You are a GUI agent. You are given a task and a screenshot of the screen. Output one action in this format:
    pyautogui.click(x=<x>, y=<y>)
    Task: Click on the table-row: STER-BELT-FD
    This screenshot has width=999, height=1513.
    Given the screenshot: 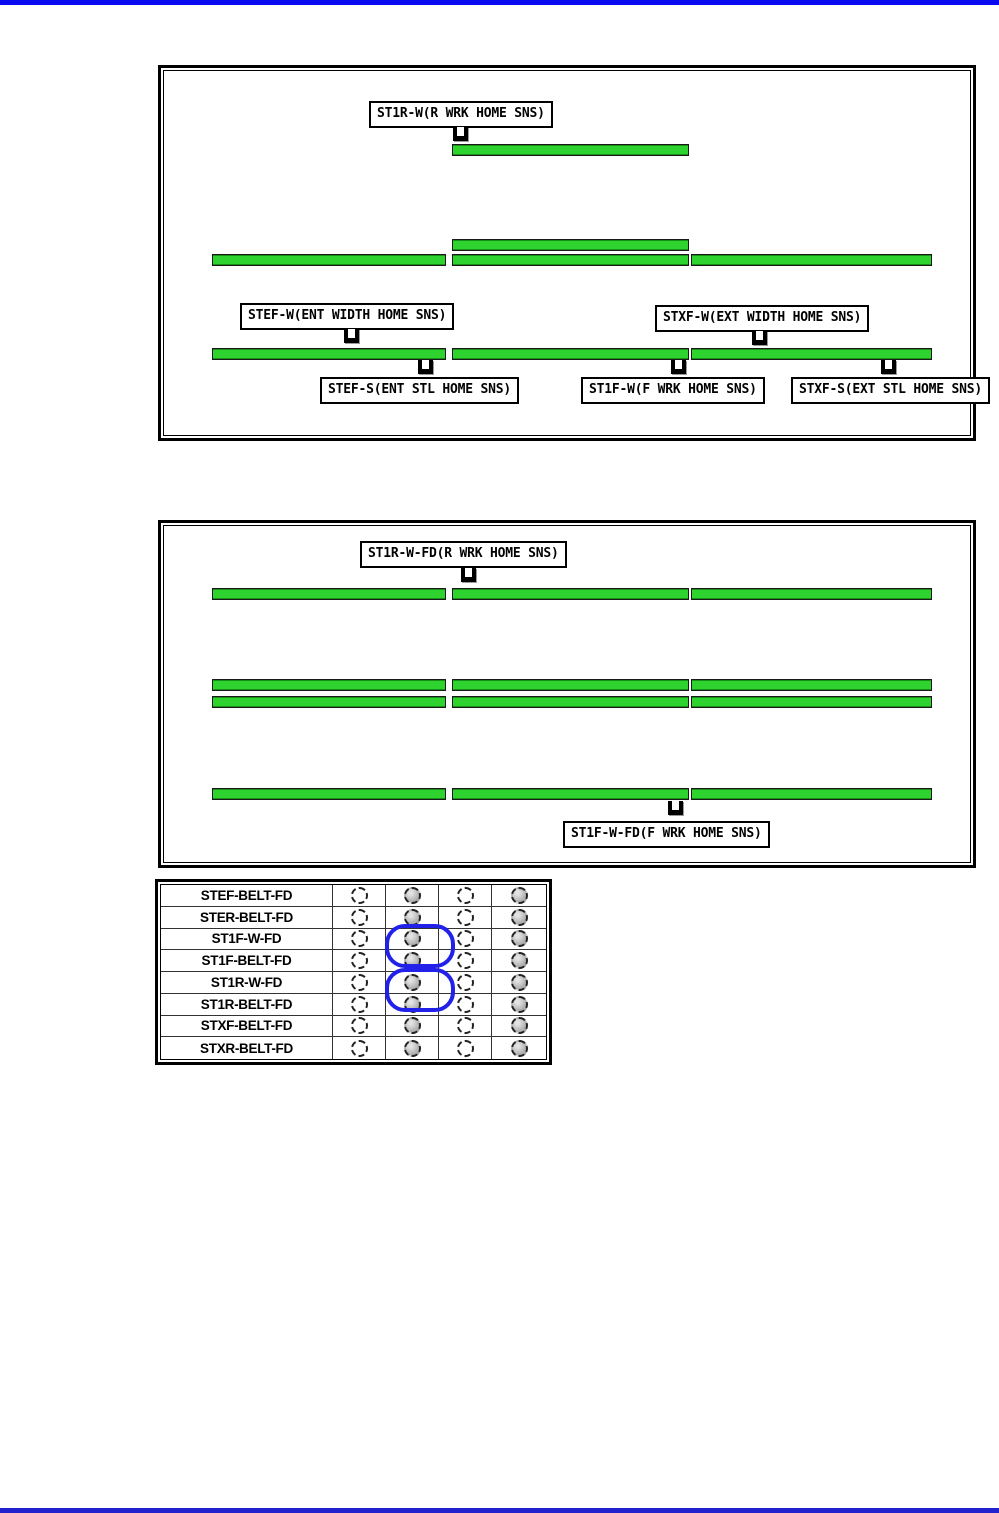 What is the action you would take?
    pyautogui.click(x=353, y=917)
    